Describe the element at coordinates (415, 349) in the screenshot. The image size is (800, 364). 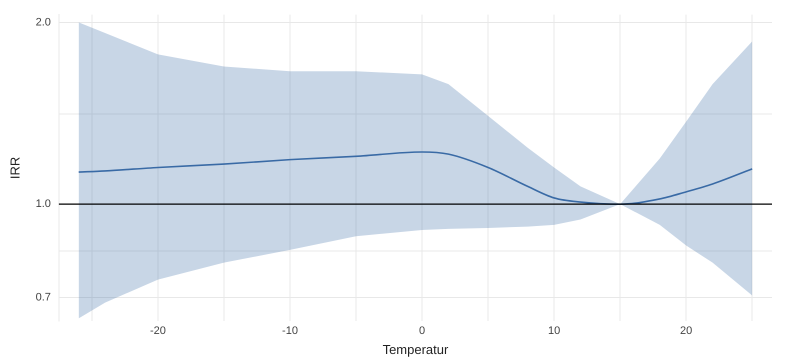
I see `x-axis-title: Temperatur` at that location.